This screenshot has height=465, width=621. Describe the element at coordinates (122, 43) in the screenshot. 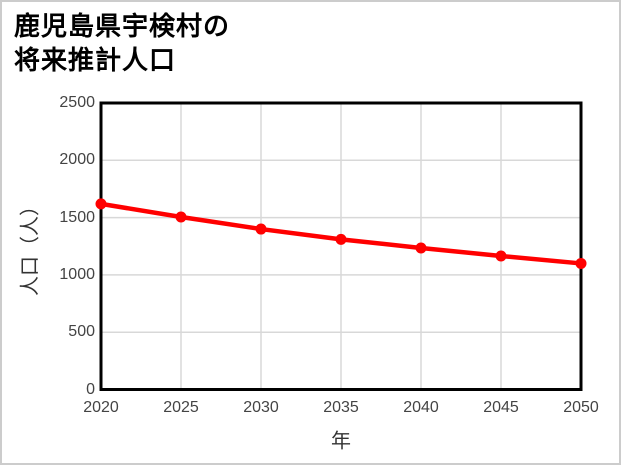

I see `chart-title: 鹿児島県宇検村の 将来推計人口` at that location.